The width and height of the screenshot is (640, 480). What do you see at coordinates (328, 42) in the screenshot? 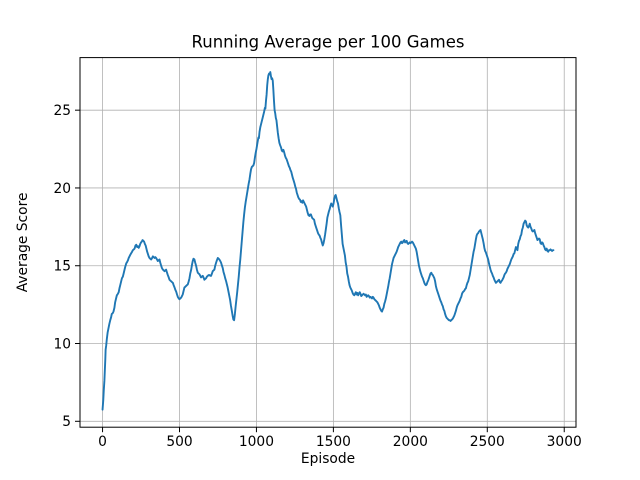
I see `chart-title: Running Average per 100 Games` at bounding box center [328, 42].